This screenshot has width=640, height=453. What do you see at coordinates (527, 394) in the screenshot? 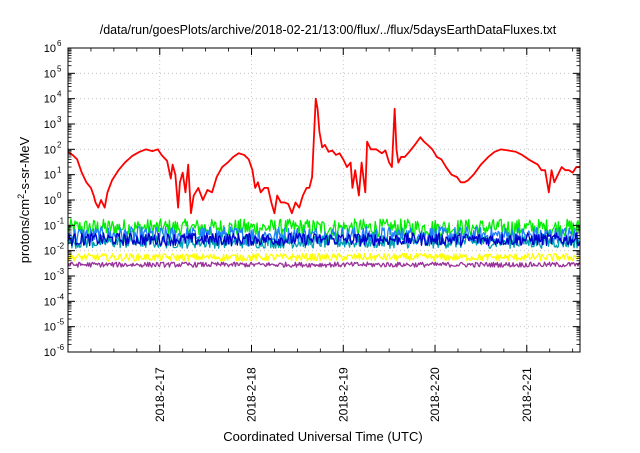
I see `x-tick-label: 2018-2-21` at bounding box center [527, 394].